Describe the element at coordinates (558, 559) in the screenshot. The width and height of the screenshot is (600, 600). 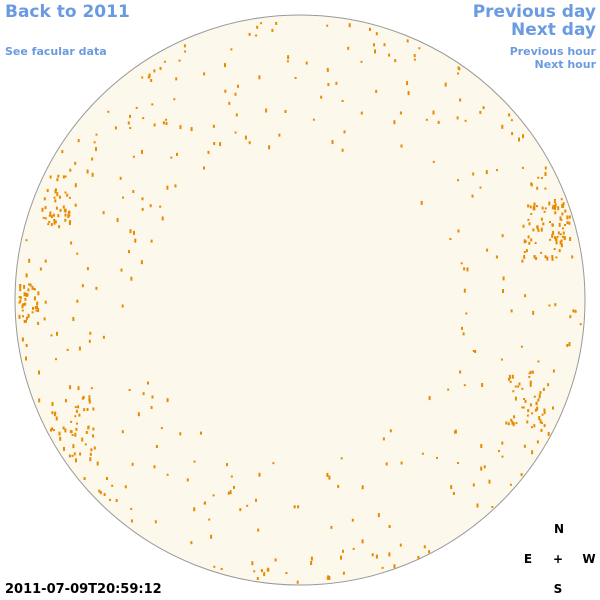
I see `compass-center: +` at that location.